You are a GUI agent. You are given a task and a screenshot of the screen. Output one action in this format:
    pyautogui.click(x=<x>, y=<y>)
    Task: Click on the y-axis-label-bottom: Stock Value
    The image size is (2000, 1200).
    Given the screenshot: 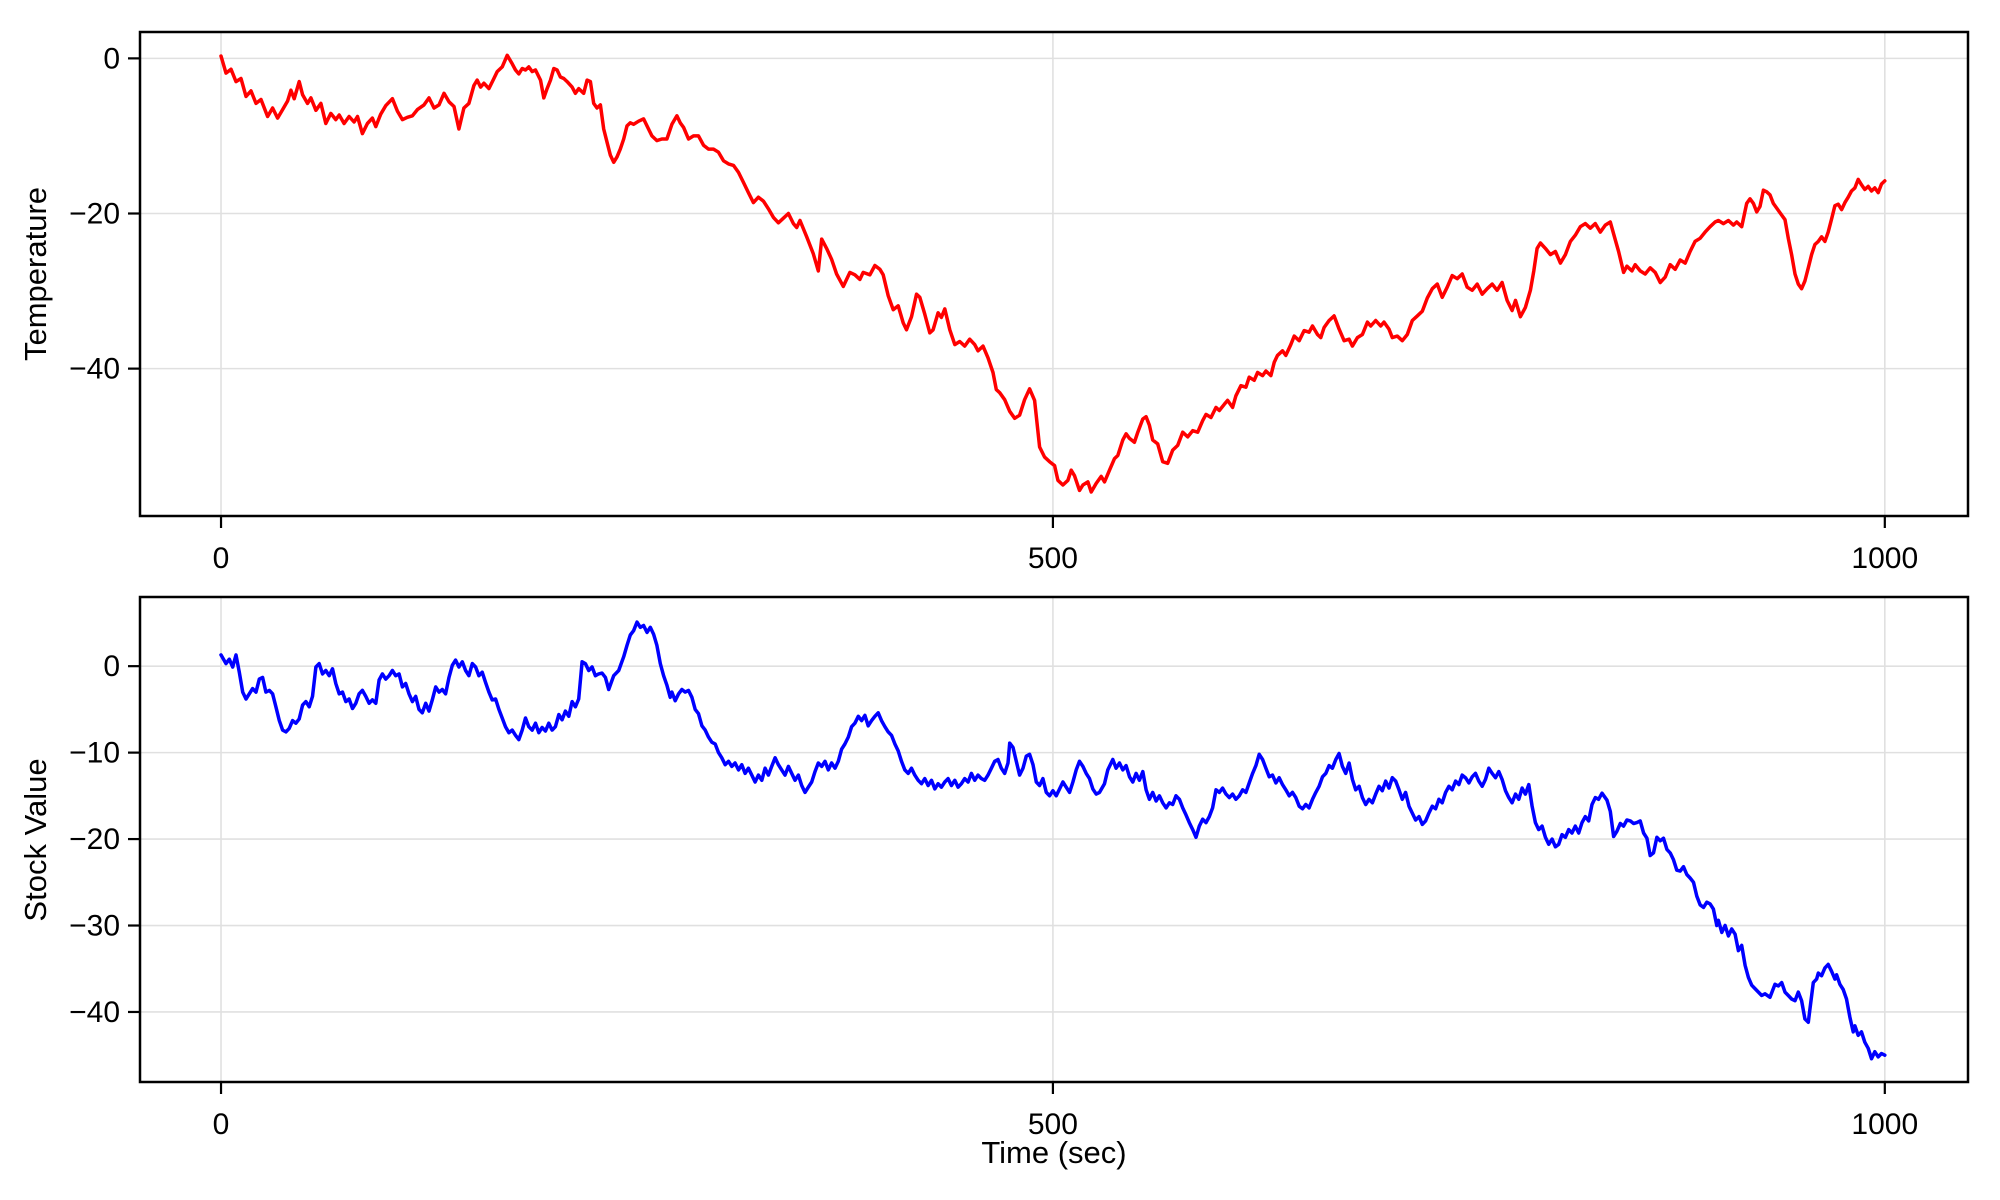 What is the action you would take?
    pyautogui.click(x=35, y=839)
    